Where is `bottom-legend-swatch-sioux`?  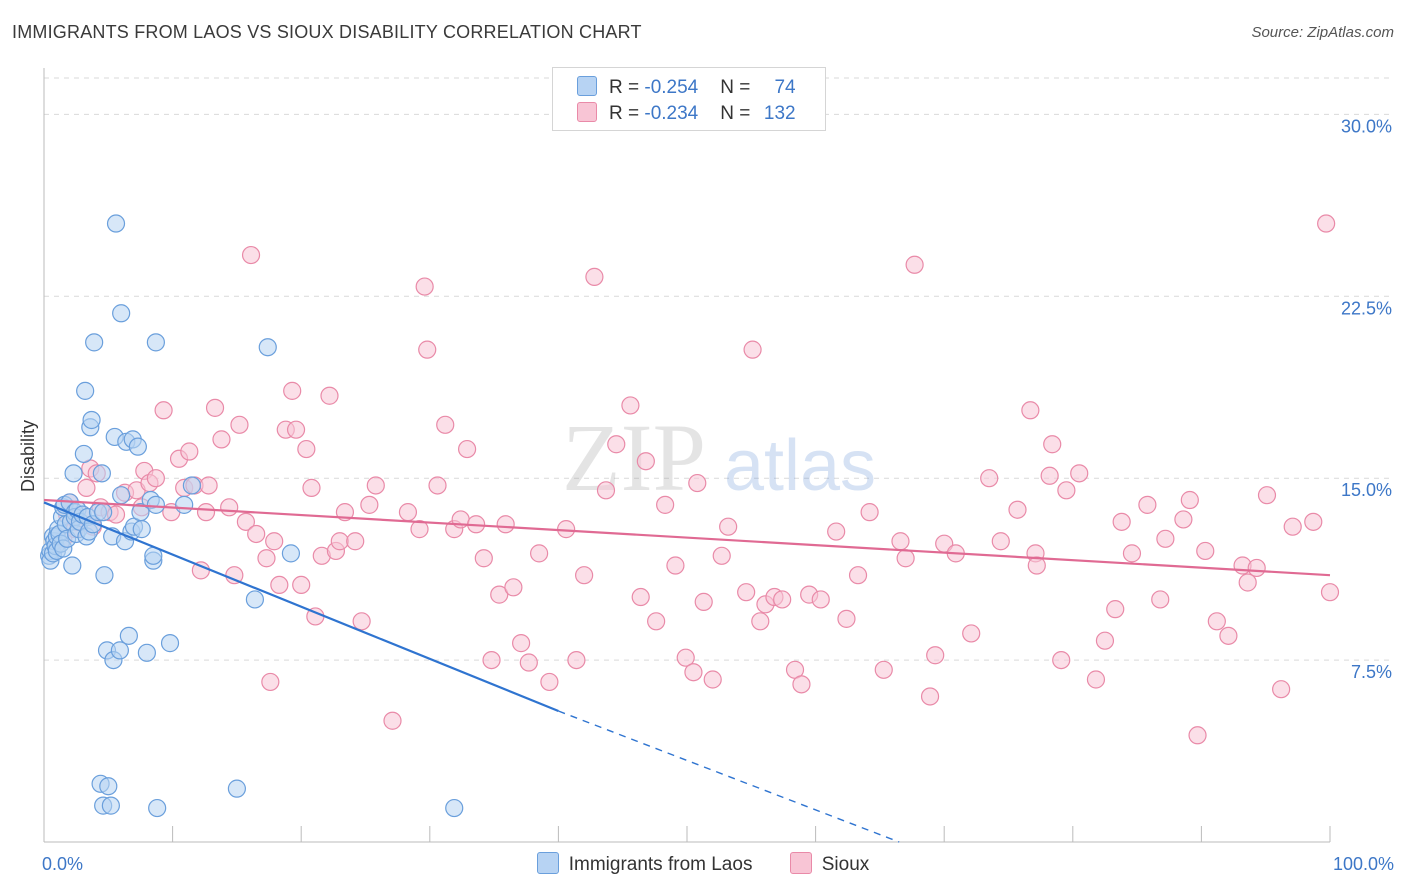 bottom-legend-swatch-sioux is located at coordinates (800, 863).